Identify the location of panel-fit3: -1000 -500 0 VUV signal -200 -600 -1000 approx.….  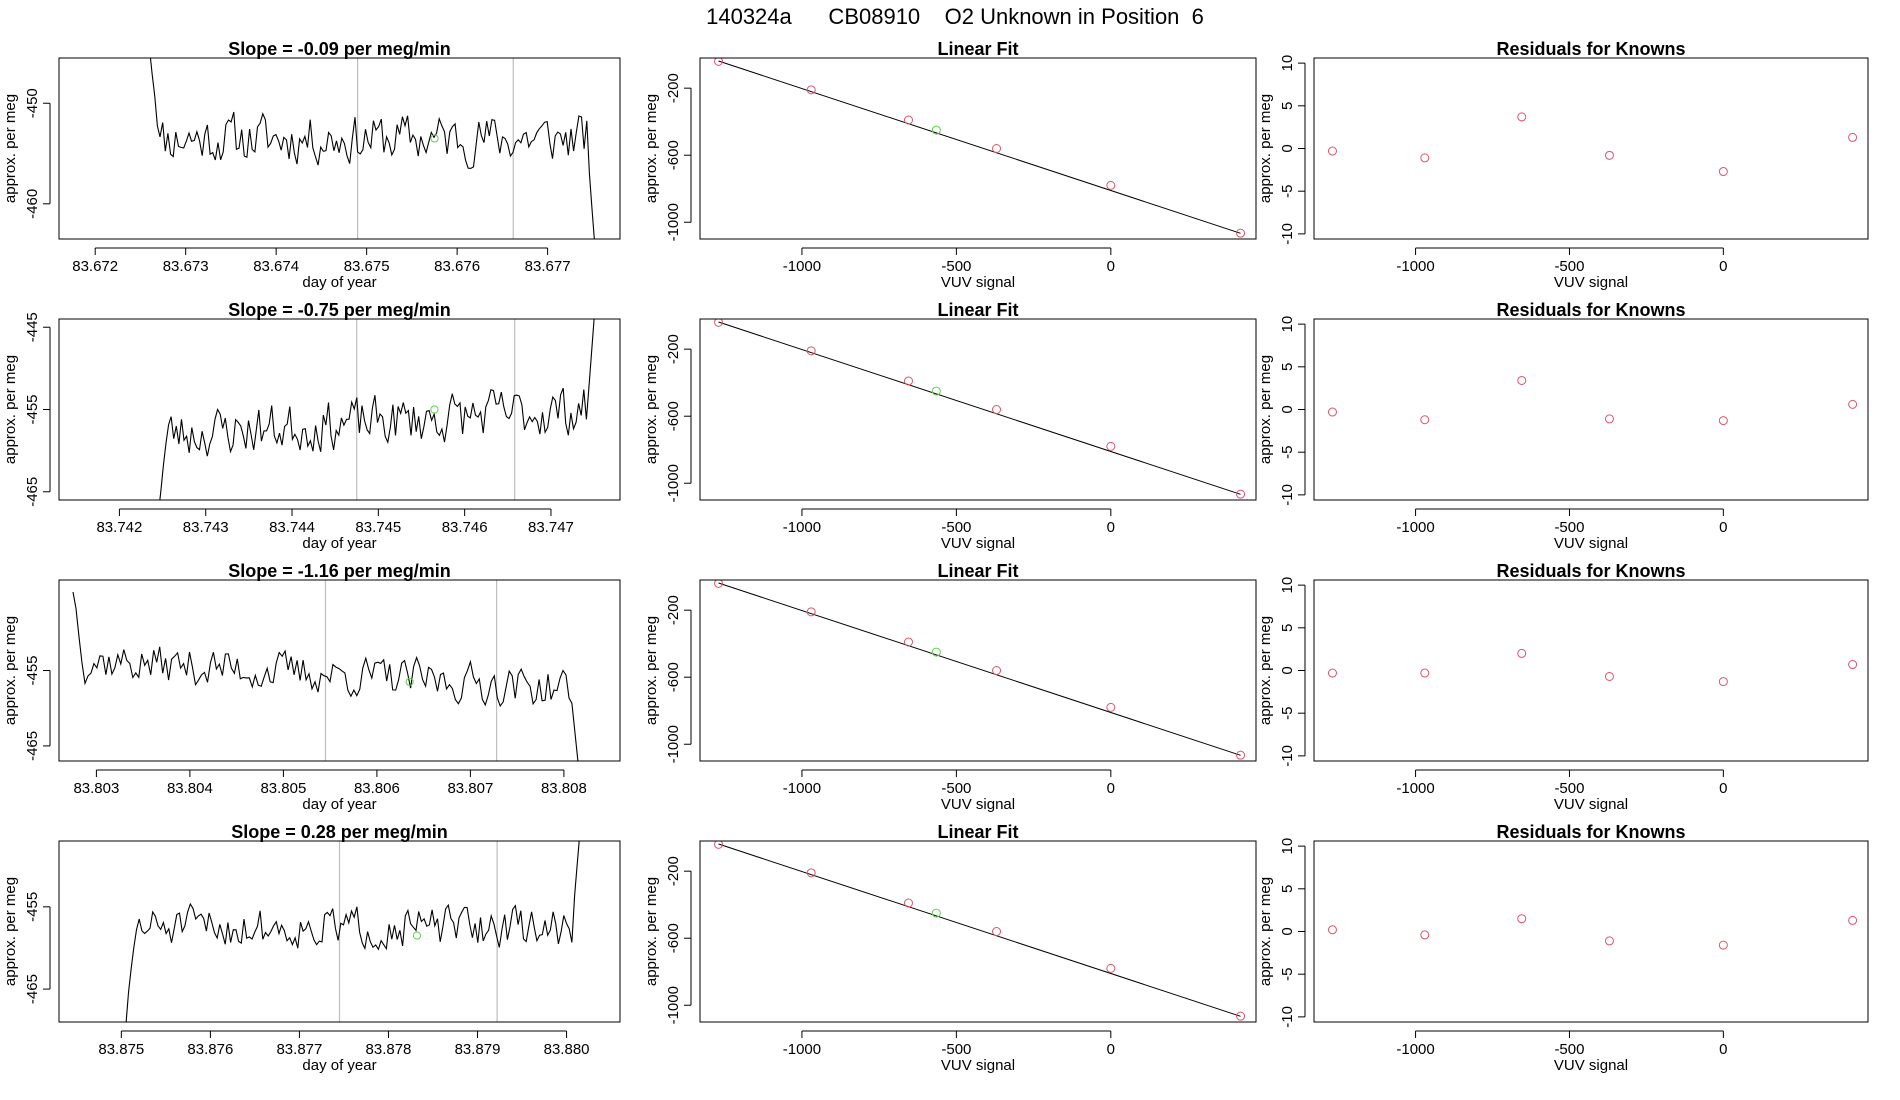
(950, 687).